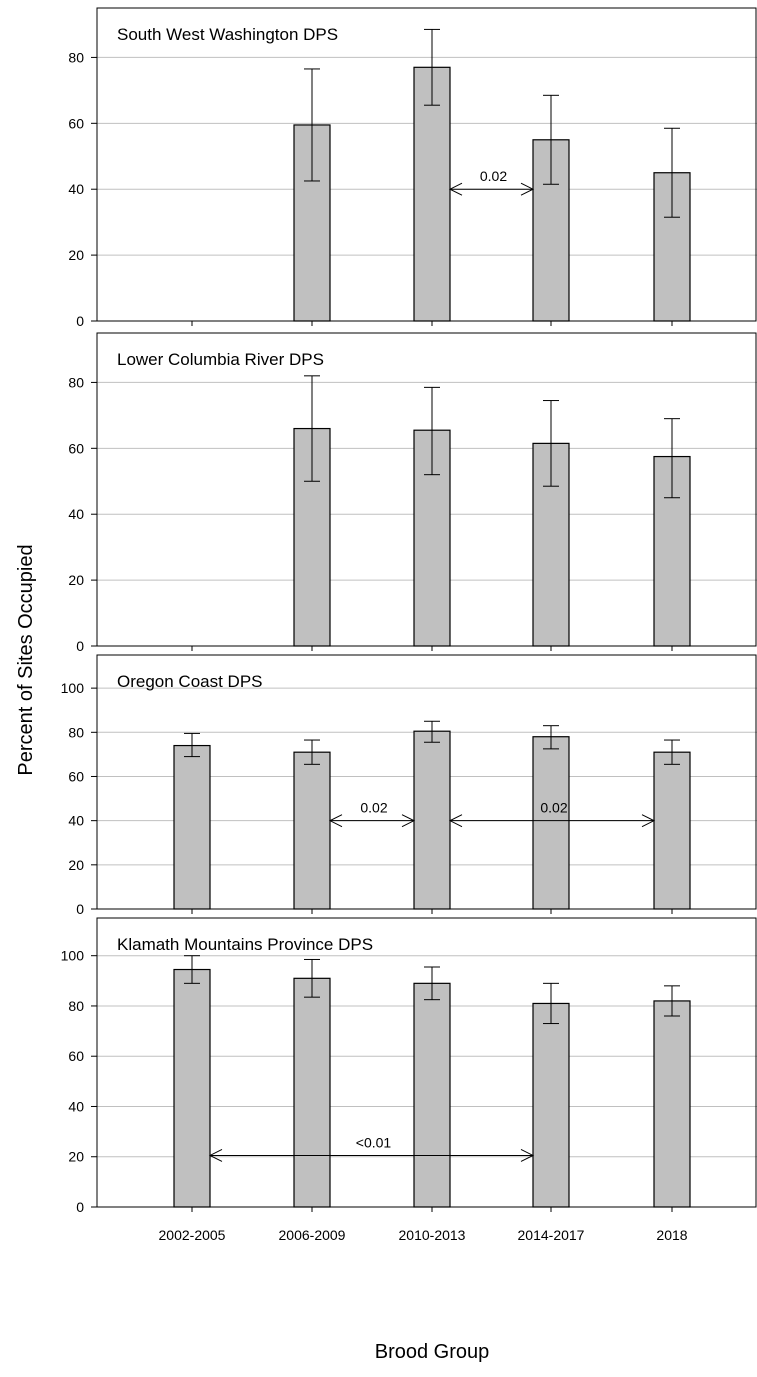 The image size is (757, 1377). Describe the element at coordinates (432, 1235) in the screenshot. I see `x-tick-label: 2010-2013` at that location.